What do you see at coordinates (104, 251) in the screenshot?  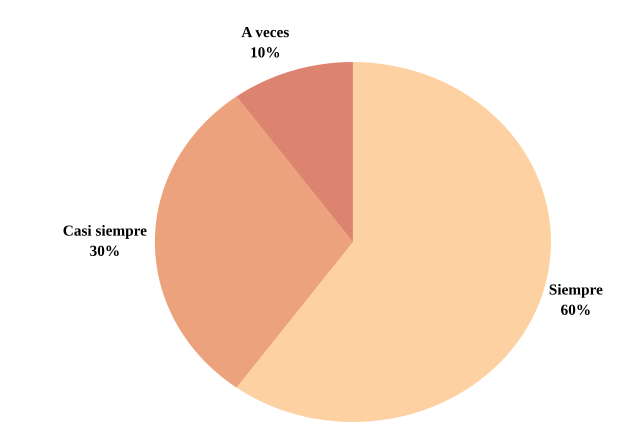 I see `data-label: 30%` at bounding box center [104, 251].